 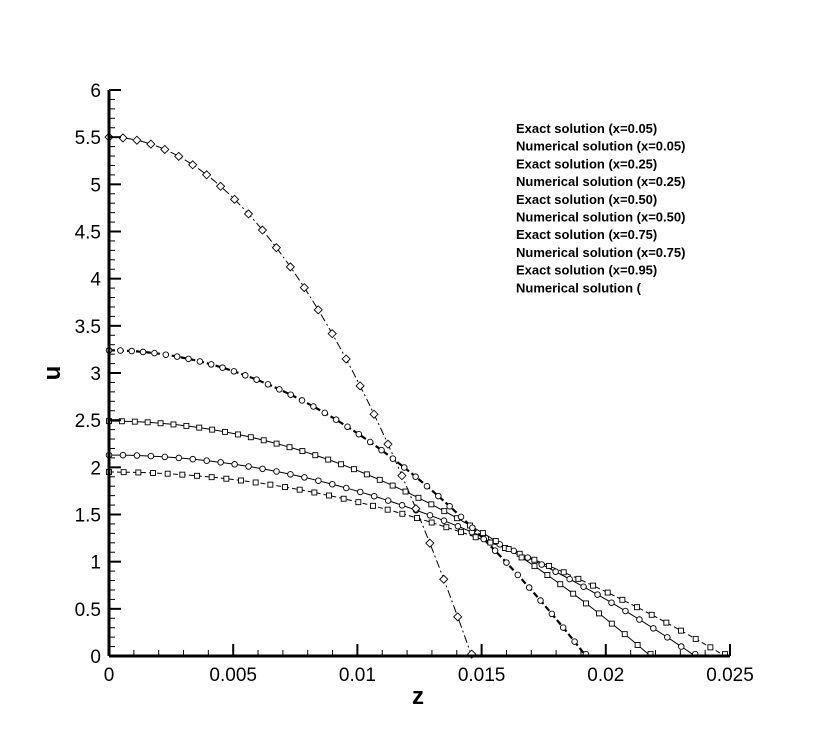 What do you see at coordinates (357, 675) in the screenshot?
I see `x-tick-label: 0.01` at bounding box center [357, 675].